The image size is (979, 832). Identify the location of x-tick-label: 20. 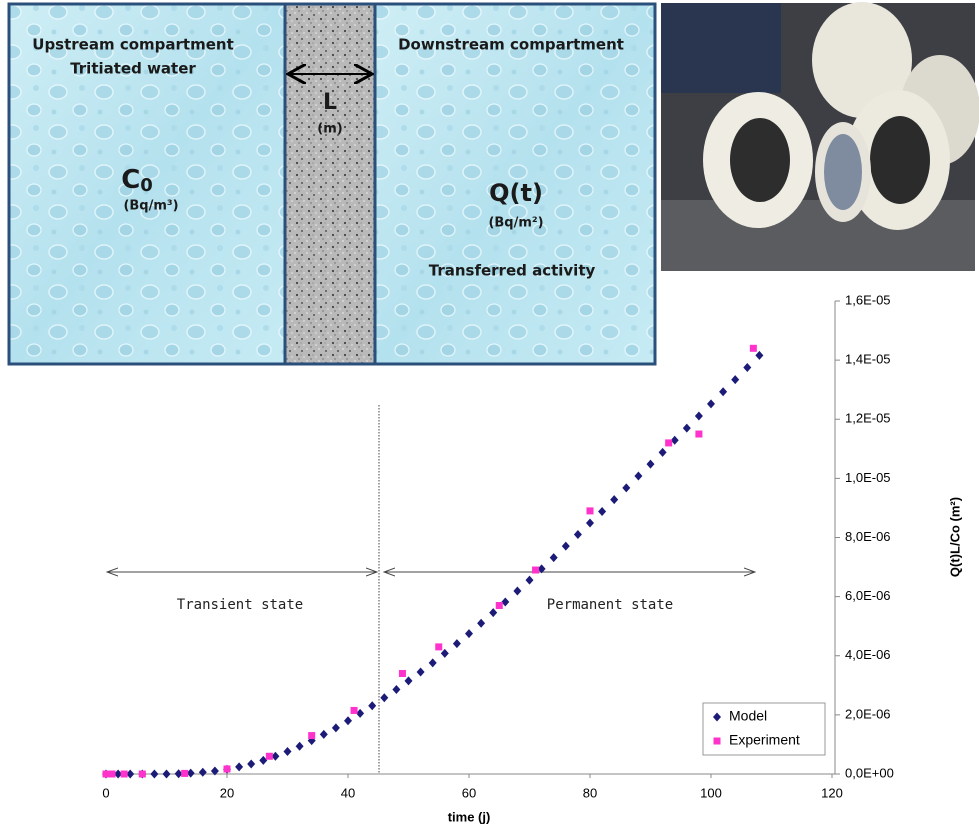
(227, 792).